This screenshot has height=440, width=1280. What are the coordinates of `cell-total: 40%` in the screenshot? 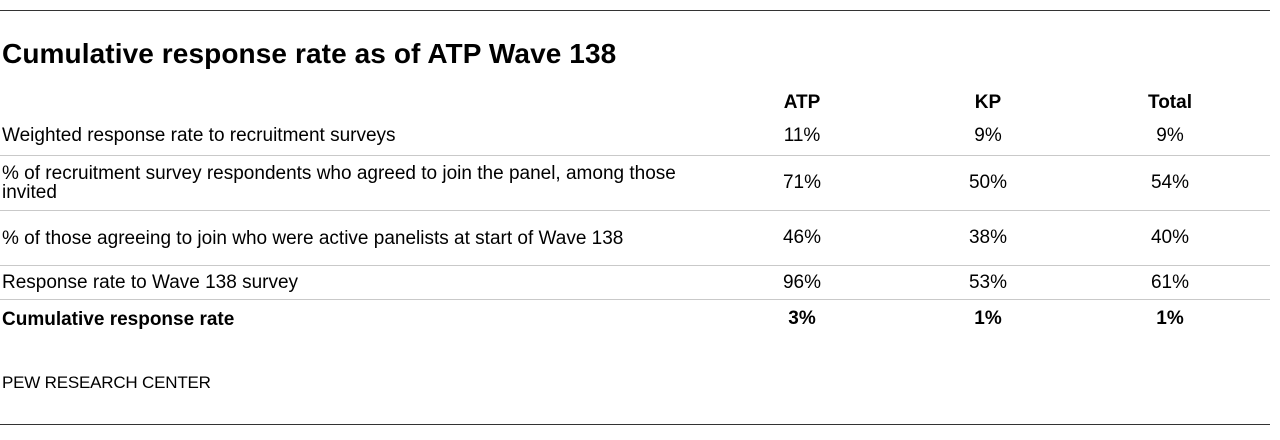 It's located at (1170, 237).